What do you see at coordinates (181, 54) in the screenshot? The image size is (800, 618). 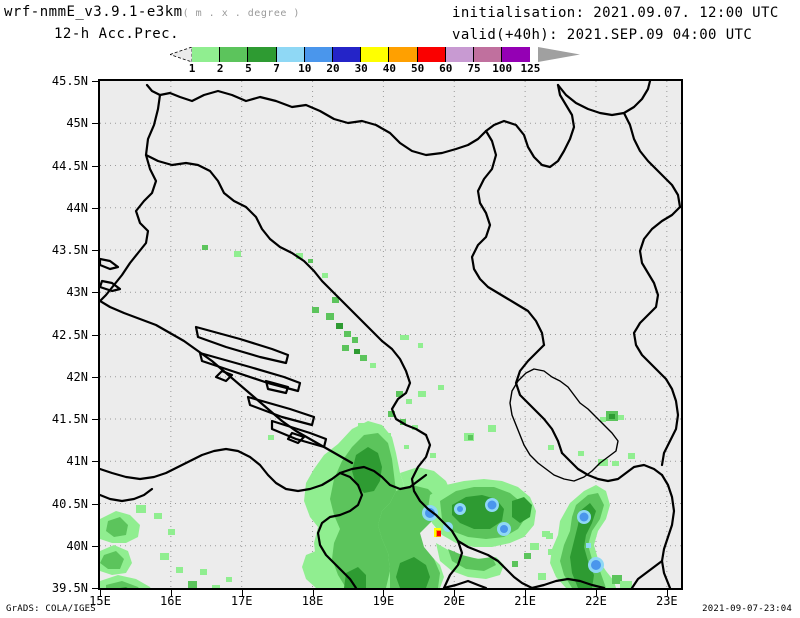 I see `colorbar-under-arrow-icon` at bounding box center [181, 54].